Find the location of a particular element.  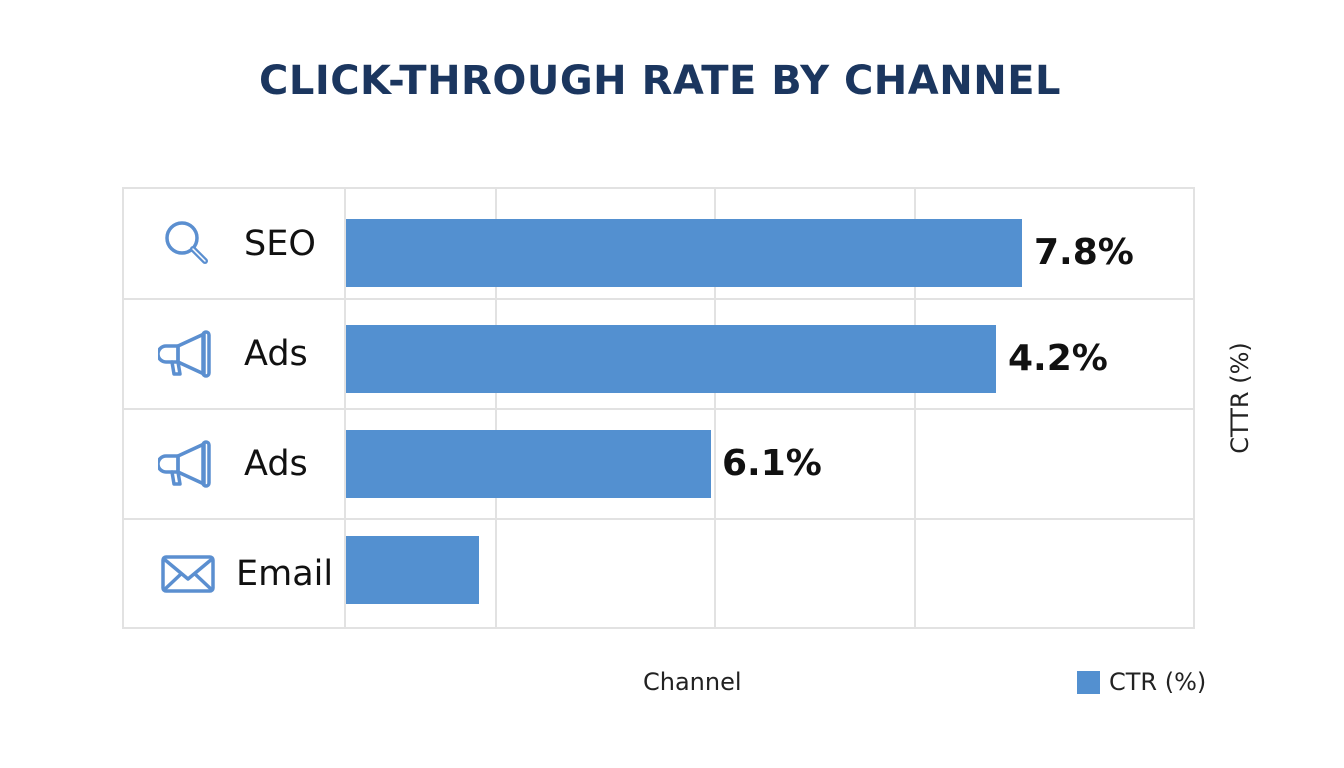

y-axis-title: CTTR (%) is located at coordinates (1240, 398).